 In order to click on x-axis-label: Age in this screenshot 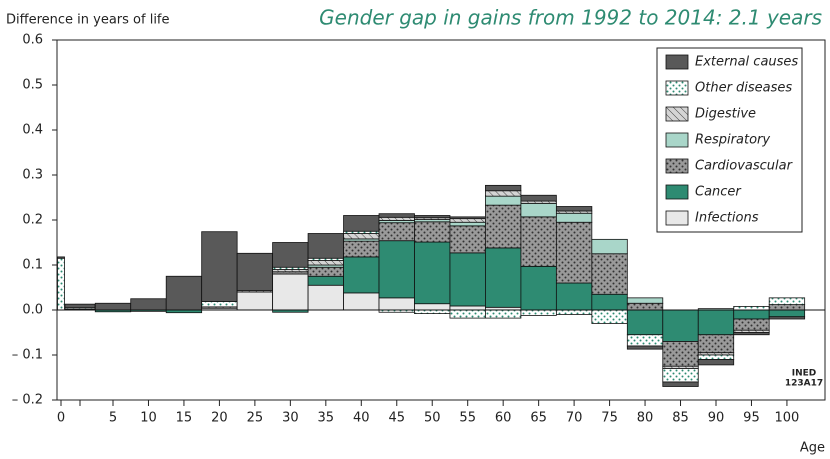, I will do `click(812, 448)`.